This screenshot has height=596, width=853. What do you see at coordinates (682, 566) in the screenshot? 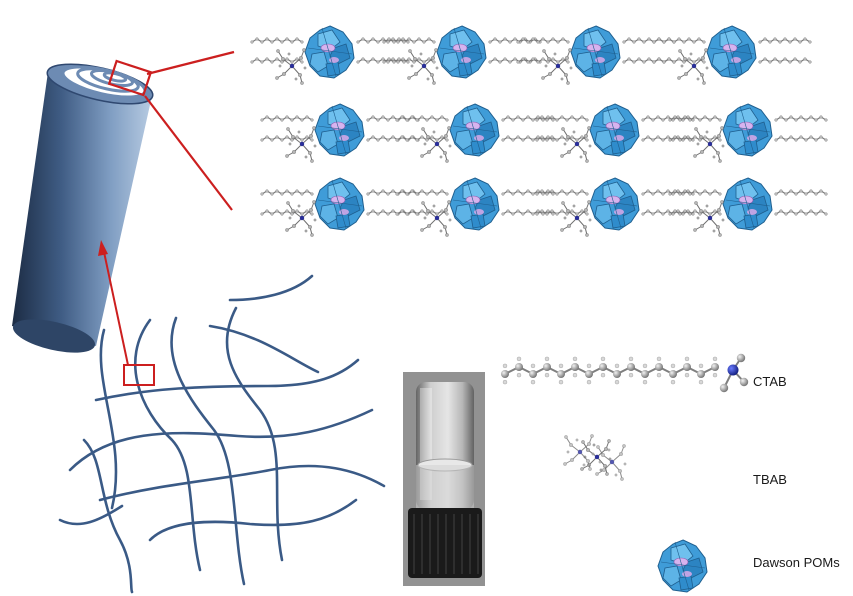
I see `dawson-pom-icon` at bounding box center [682, 566].